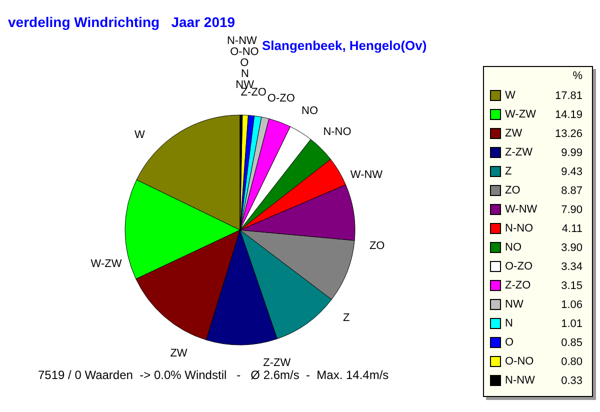  Describe the element at coordinates (510, 96) in the screenshot. I see `legend-label: W` at that location.